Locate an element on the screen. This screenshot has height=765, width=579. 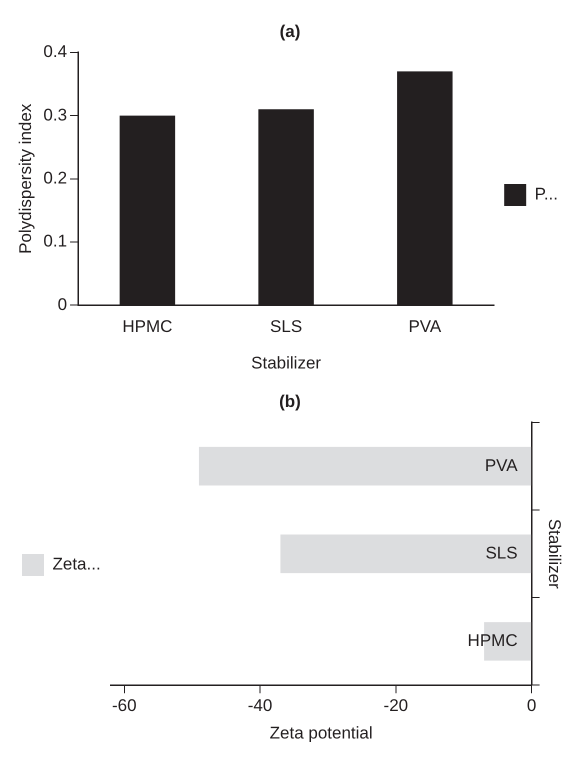
x-tick-label: PVA is located at coordinates (425, 326).